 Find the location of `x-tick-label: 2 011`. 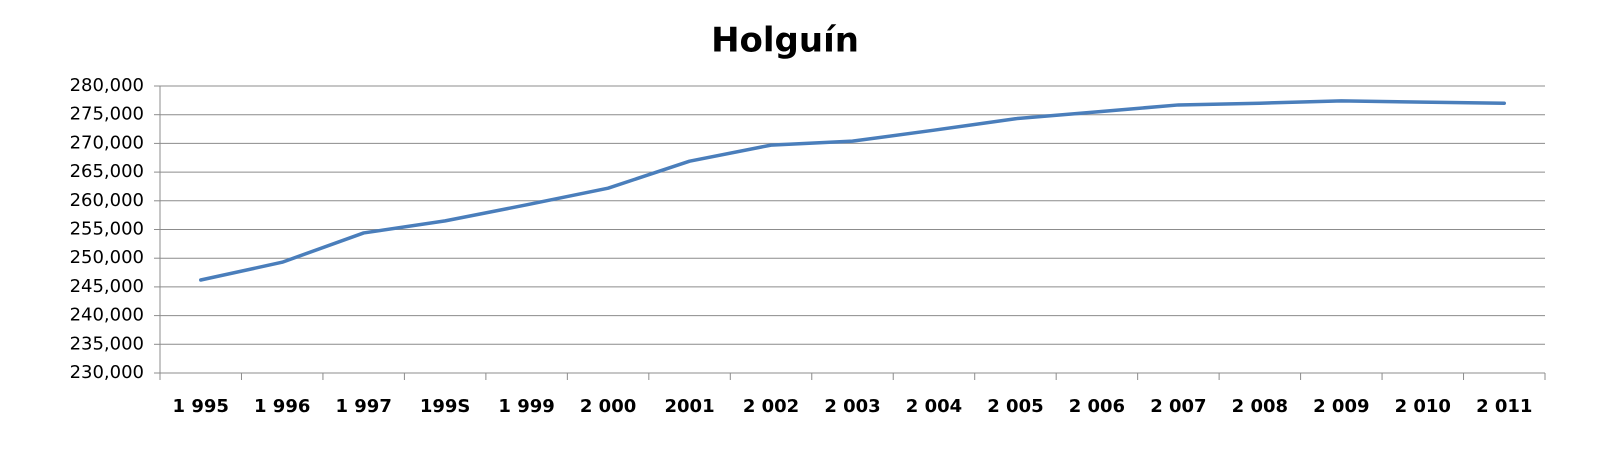

x-tick-label: 2 011 is located at coordinates (1504, 406).